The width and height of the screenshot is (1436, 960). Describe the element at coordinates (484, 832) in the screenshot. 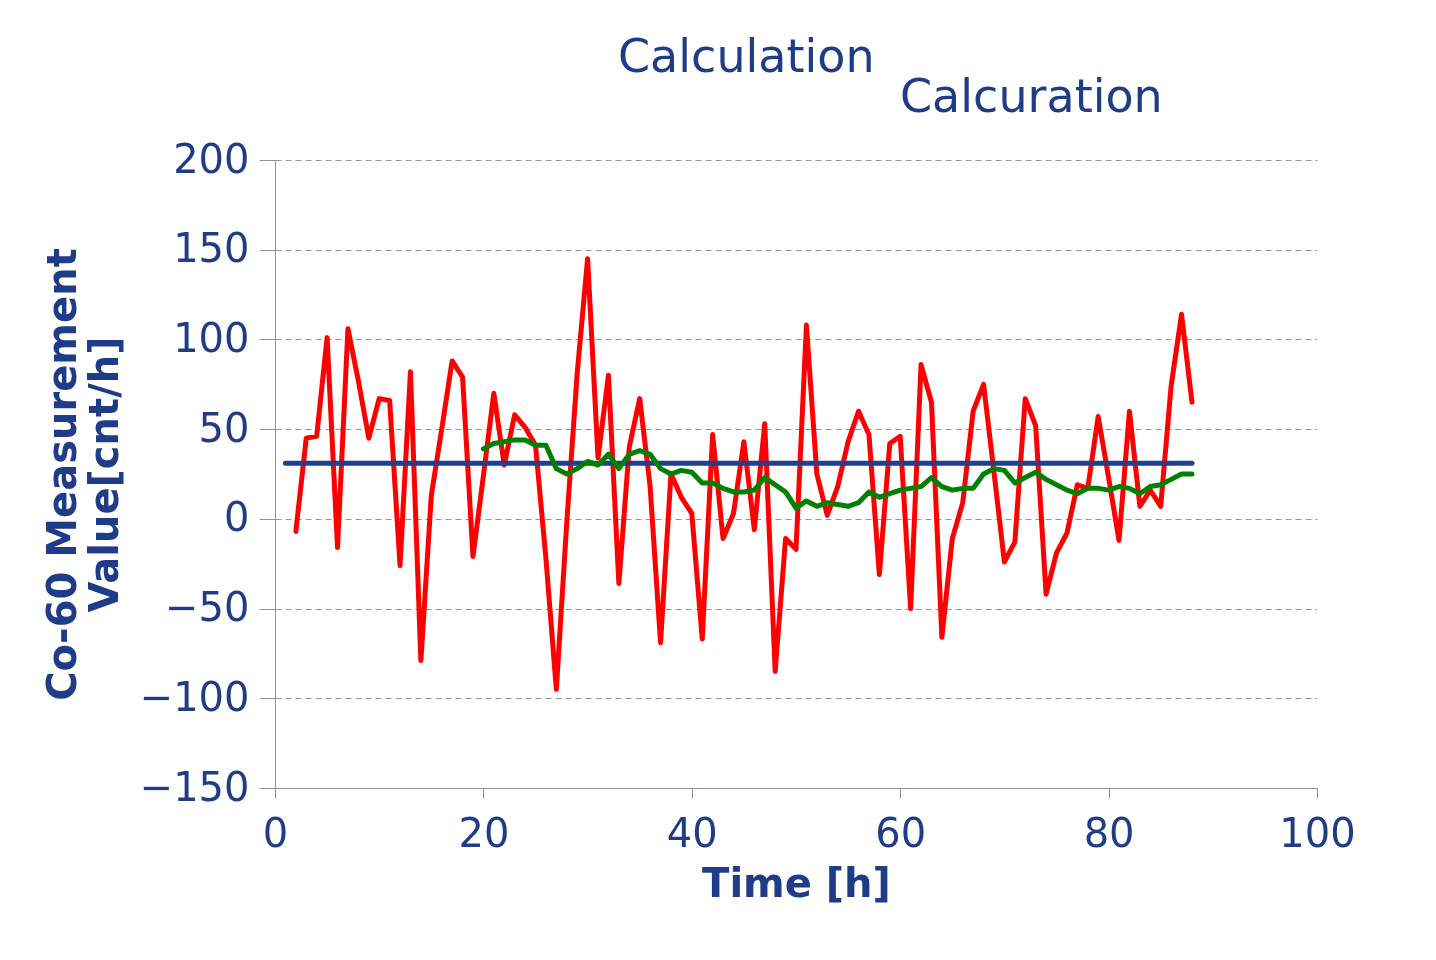

I see `x-tick-label: 20` at that location.